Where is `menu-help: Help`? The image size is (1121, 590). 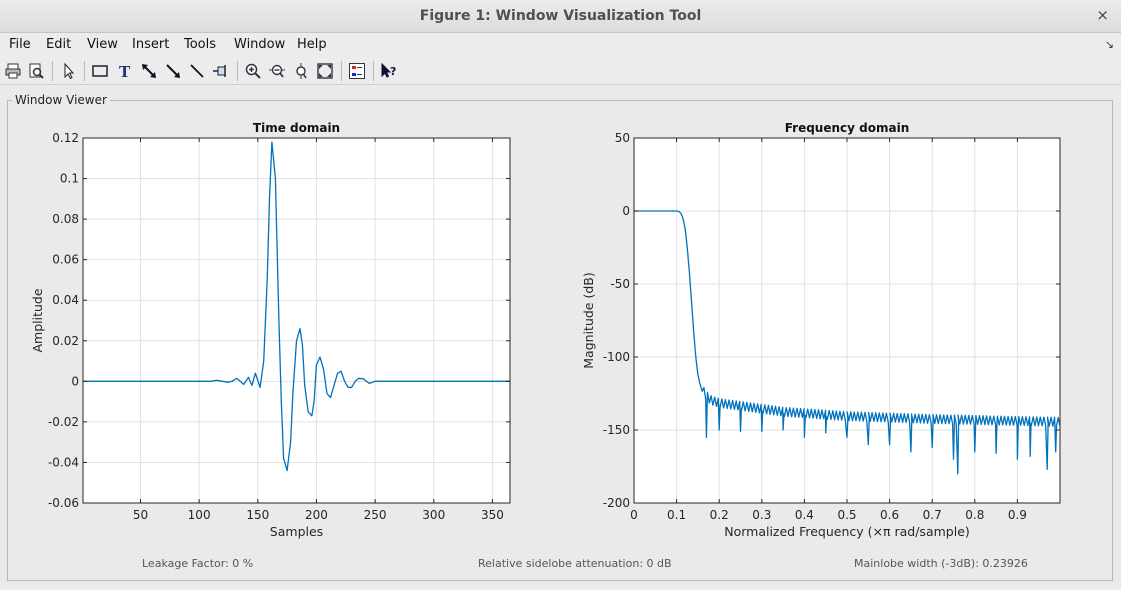
menu-help: Help is located at coordinates (312, 44).